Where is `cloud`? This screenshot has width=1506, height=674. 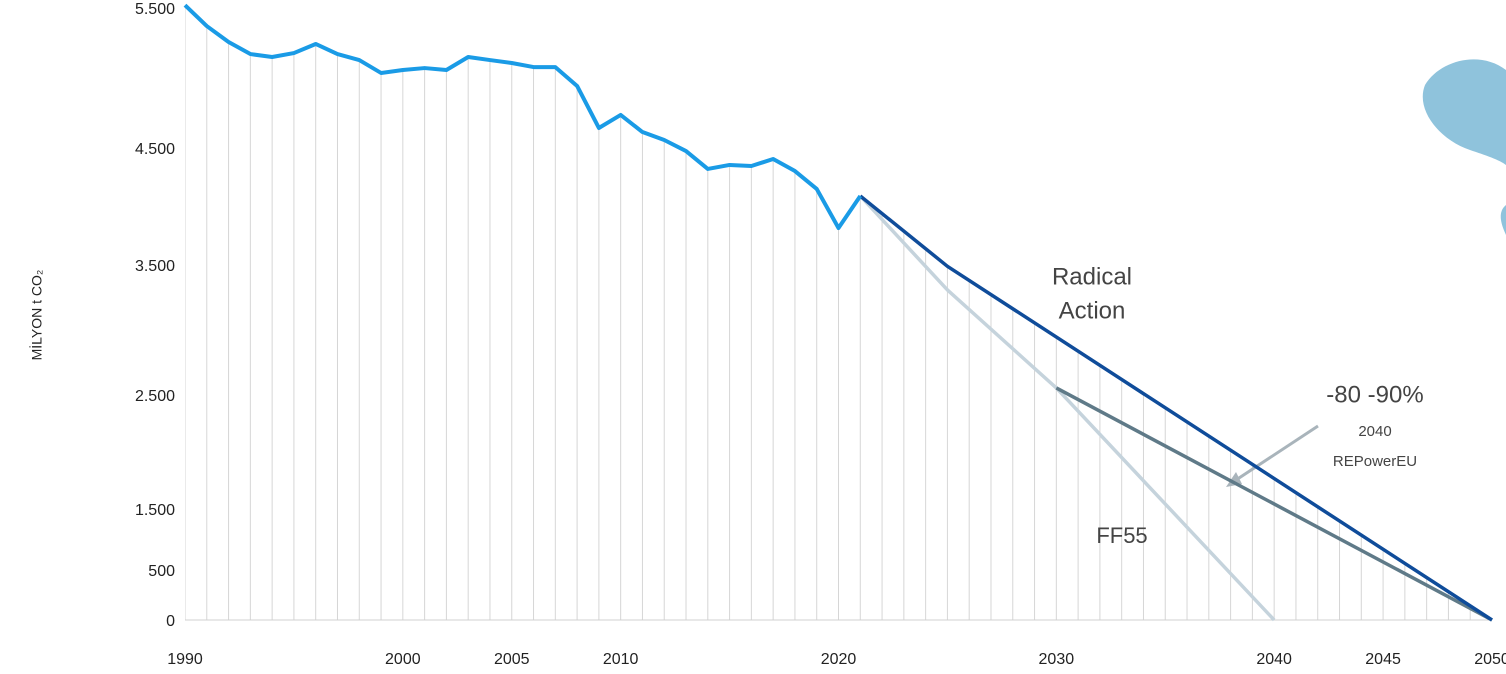 cloud is located at coordinates (1464, 147).